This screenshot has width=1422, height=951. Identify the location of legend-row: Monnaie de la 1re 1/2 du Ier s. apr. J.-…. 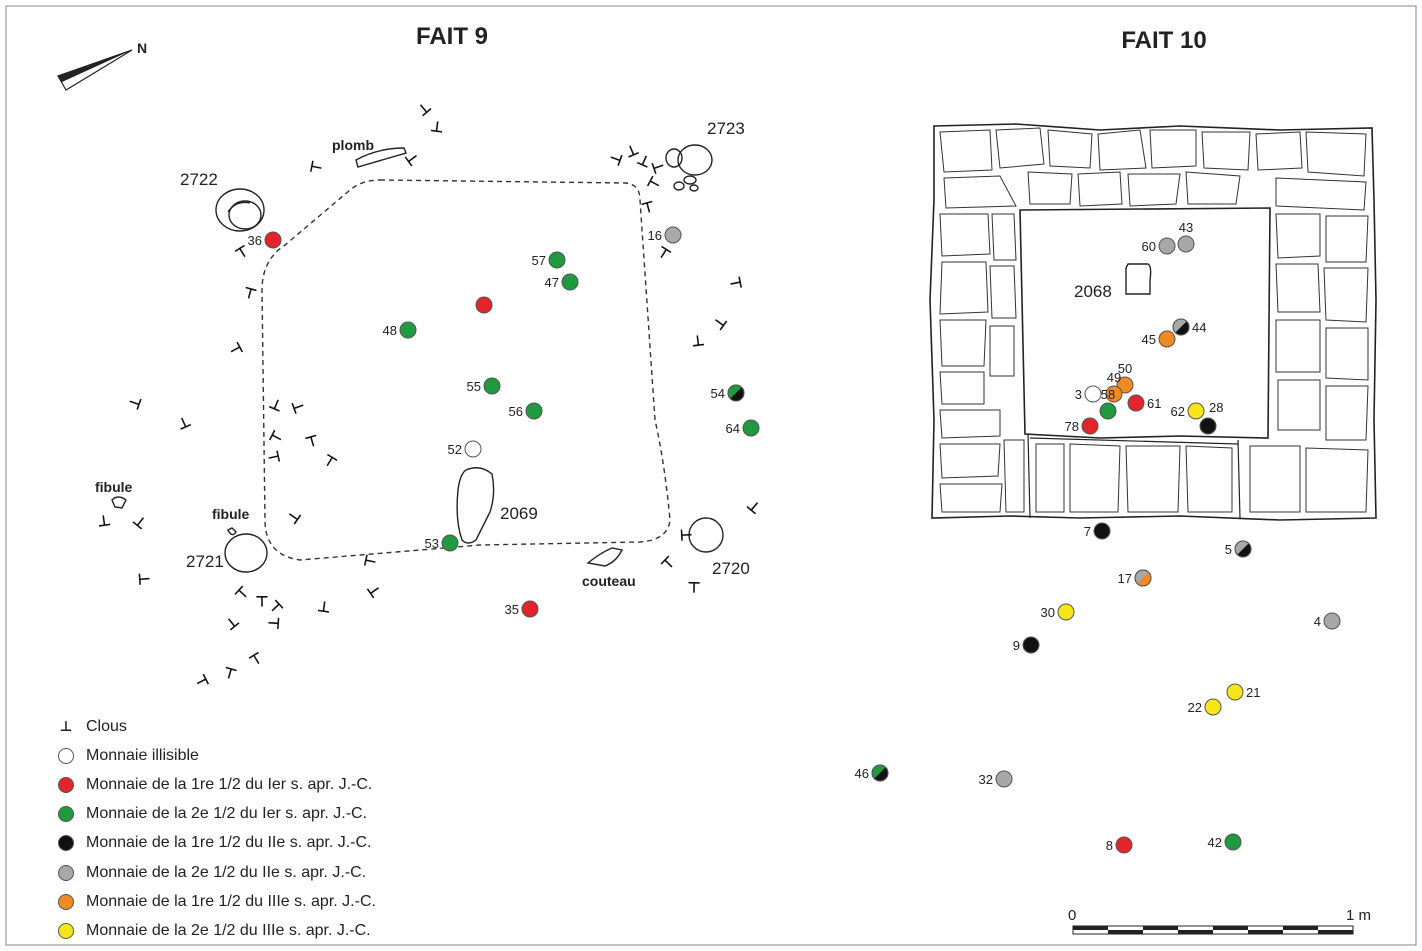
(318, 784).